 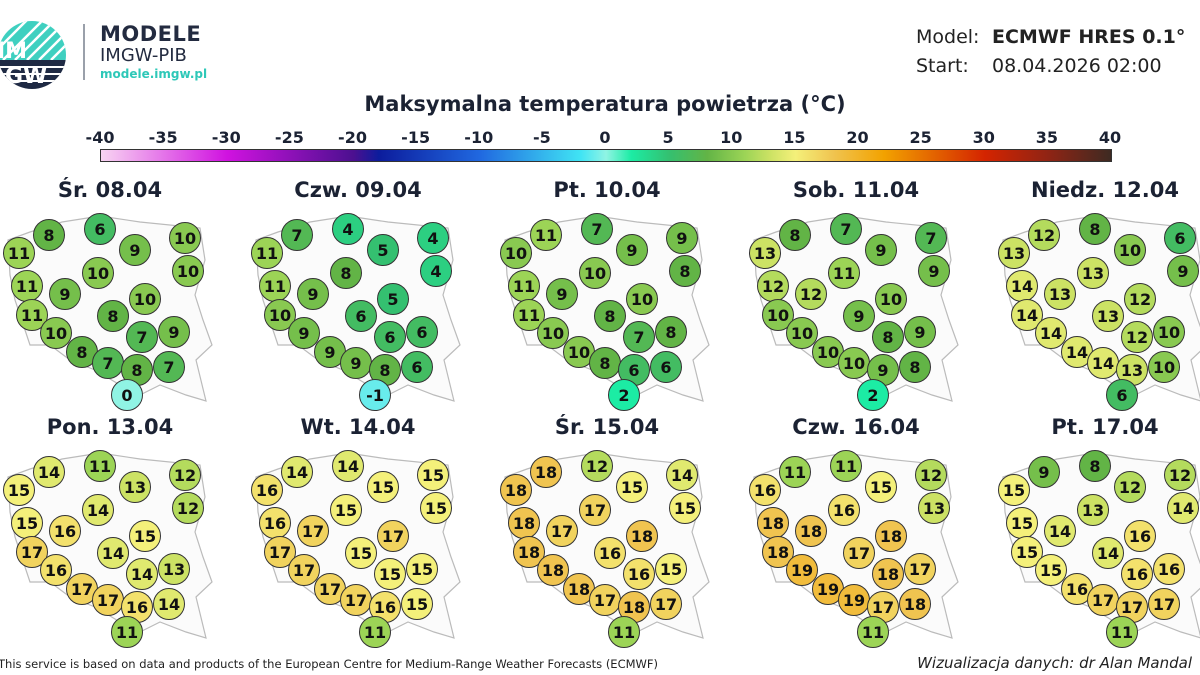 I want to click on temperature-value: 14, so click(x=142, y=574).